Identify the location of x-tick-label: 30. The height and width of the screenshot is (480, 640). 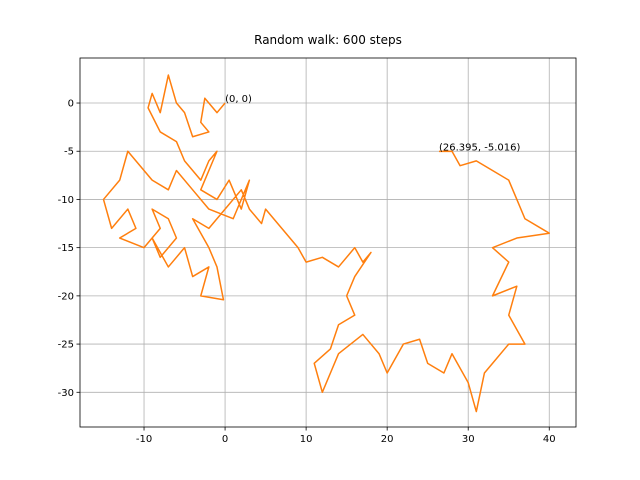
(468, 439).